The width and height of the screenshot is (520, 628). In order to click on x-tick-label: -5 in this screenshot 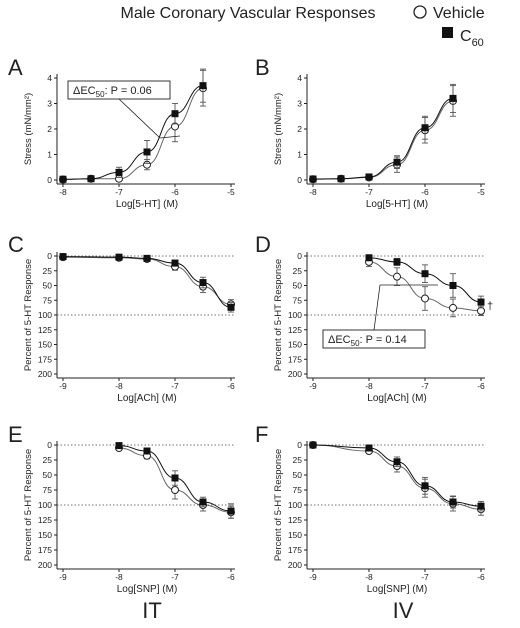, I will do `click(231, 192)`.